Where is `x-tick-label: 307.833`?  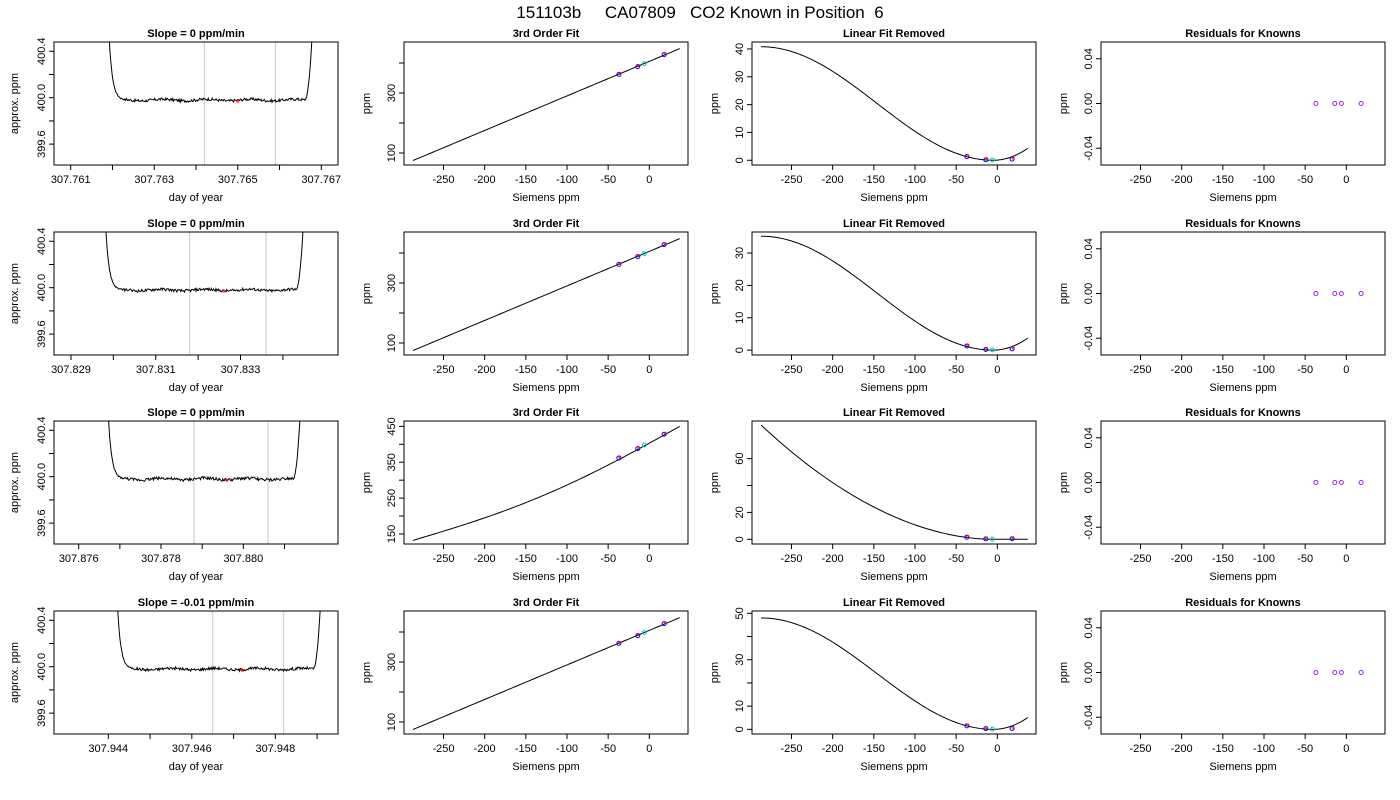 x-tick-label: 307.833 is located at coordinates (241, 370).